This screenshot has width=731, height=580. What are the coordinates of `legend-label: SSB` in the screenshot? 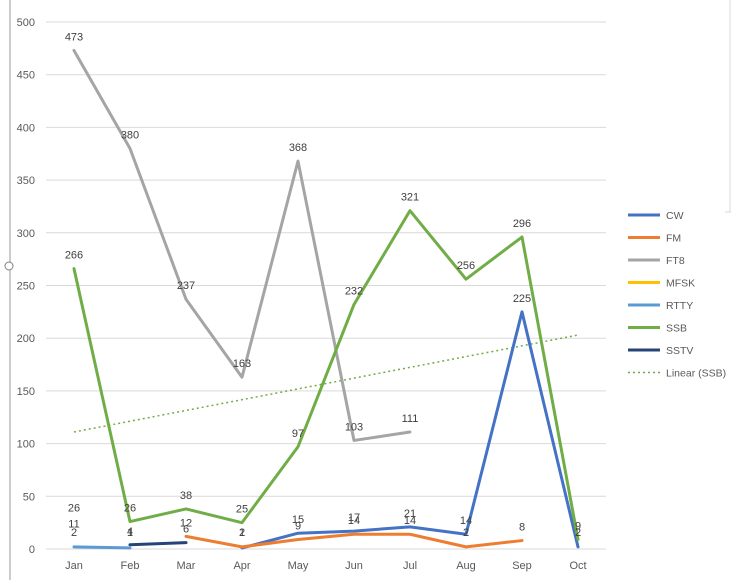 It's located at (676, 329).